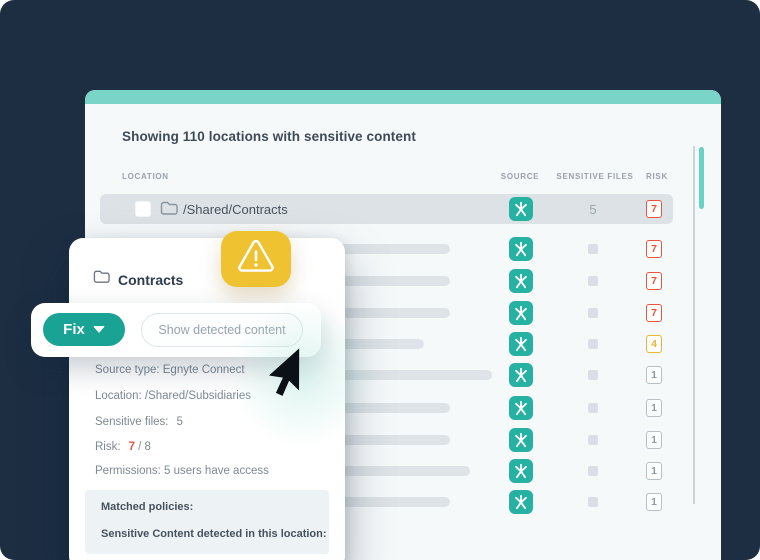 Image resolution: width=760 pixels, height=560 pixels. I want to click on column-header-source: SOURCE, so click(520, 176).